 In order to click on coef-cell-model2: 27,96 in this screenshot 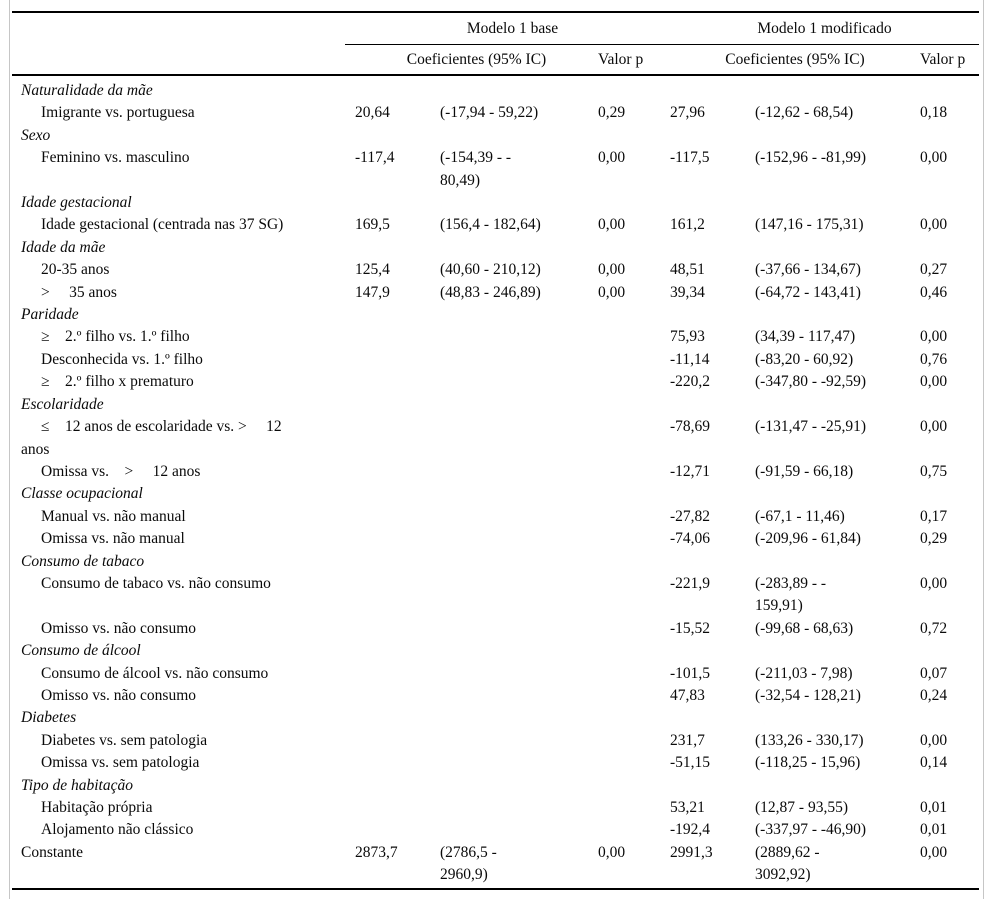, I will do `click(687, 113)`.